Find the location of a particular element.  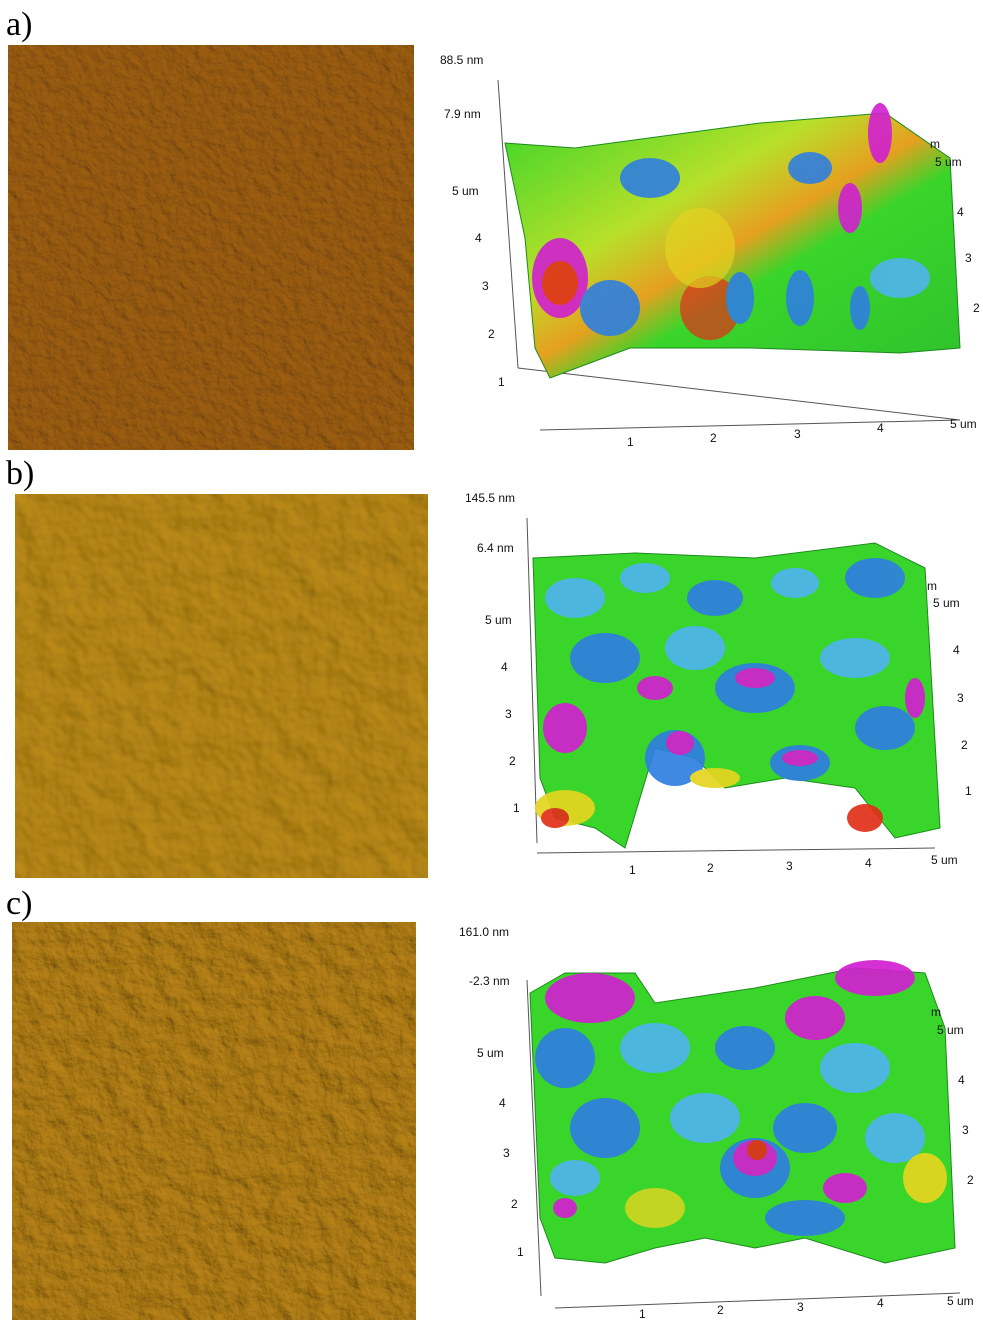

x-tick-a-4: 5 um is located at coordinates (963, 424).